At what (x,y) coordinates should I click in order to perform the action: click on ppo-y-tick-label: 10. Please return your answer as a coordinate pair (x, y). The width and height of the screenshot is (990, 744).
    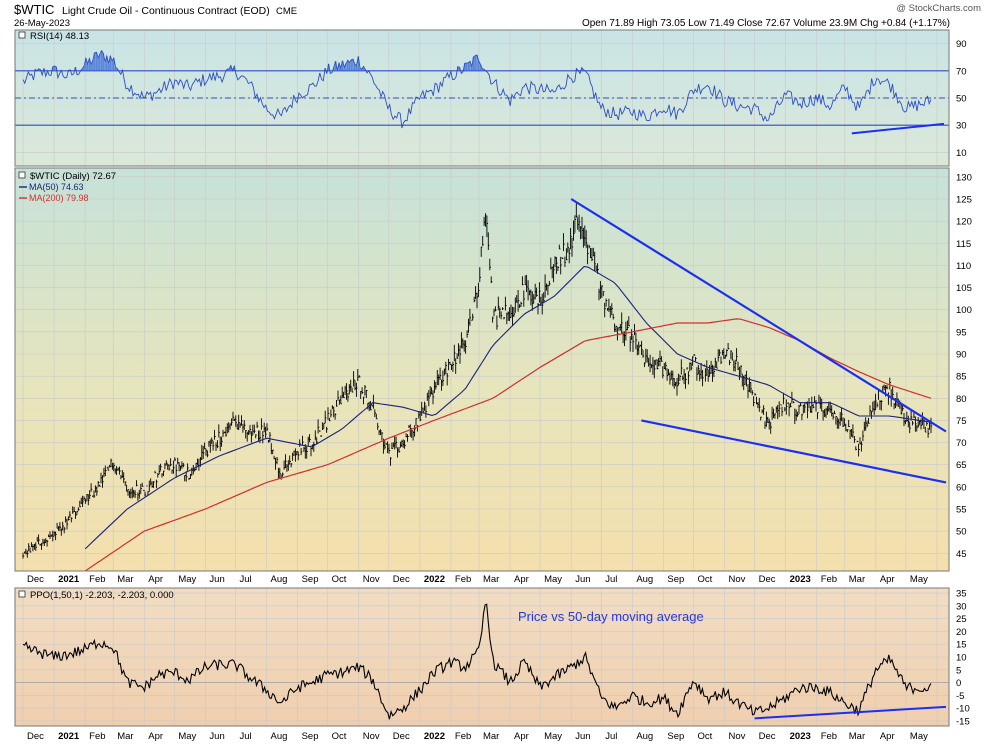
    Looking at the image, I should click on (961, 658).